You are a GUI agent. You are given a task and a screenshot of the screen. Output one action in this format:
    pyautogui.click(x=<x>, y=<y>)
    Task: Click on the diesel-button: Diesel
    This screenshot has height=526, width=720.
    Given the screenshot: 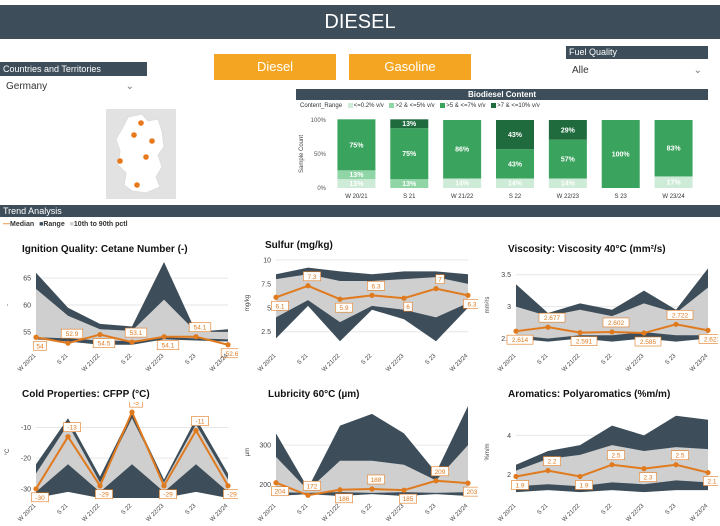 What is the action you would take?
    pyautogui.click(x=275, y=67)
    